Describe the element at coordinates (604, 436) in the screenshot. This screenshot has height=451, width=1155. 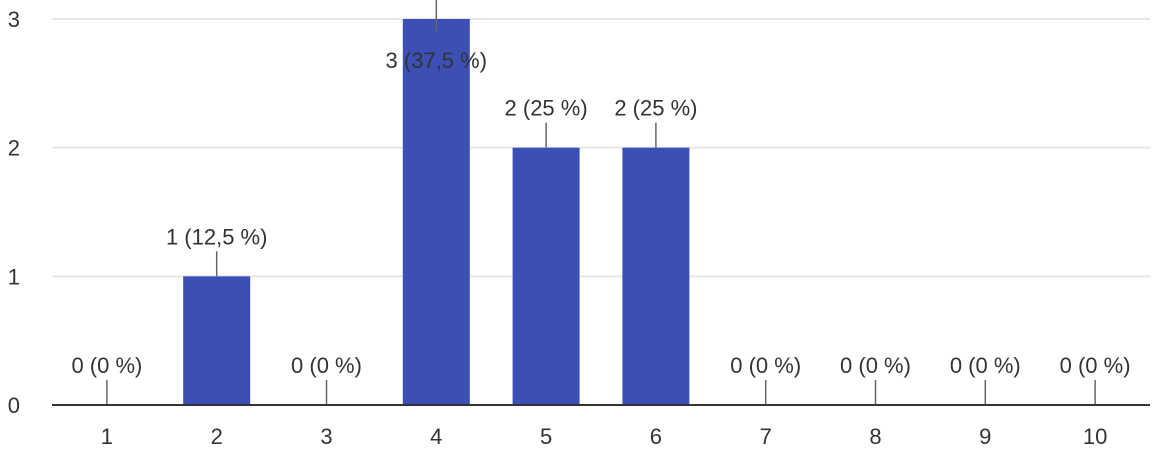
I see `x-axis-ticks: 1 2 3 4 5 6 7 8 9 10` at that location.